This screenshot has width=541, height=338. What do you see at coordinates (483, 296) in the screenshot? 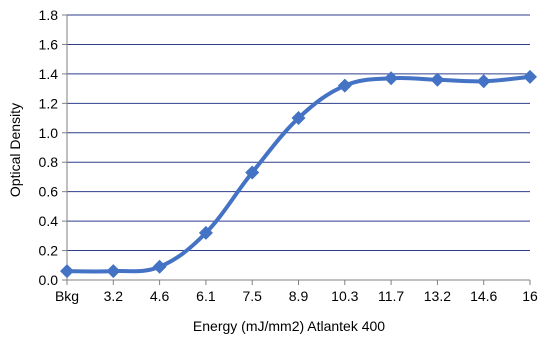
I see `x-tick-label: 14.6` at bounding box center [483, 296].